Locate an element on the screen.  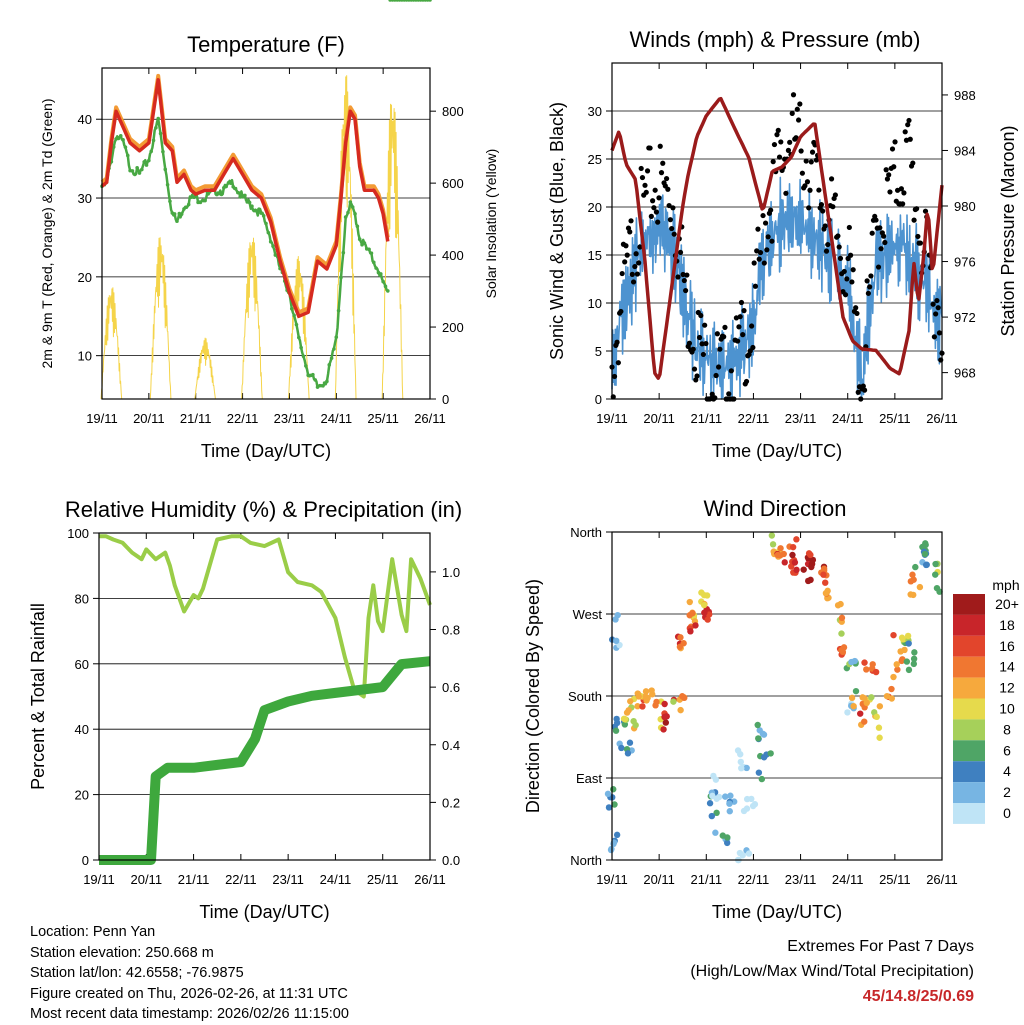
y2-tick-label: 0.8 is located at coordinates (451, 630).